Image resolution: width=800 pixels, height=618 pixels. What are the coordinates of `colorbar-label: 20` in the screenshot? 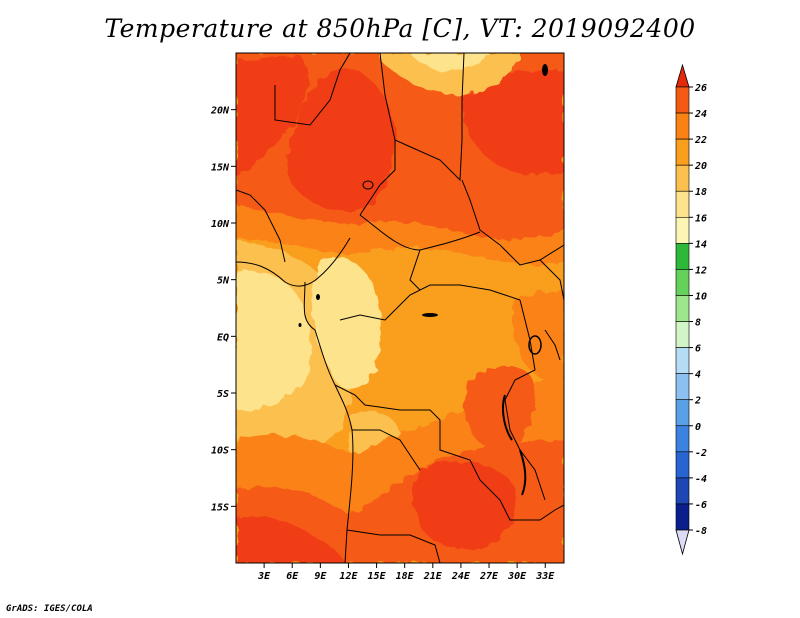 It's located at (700, 166).